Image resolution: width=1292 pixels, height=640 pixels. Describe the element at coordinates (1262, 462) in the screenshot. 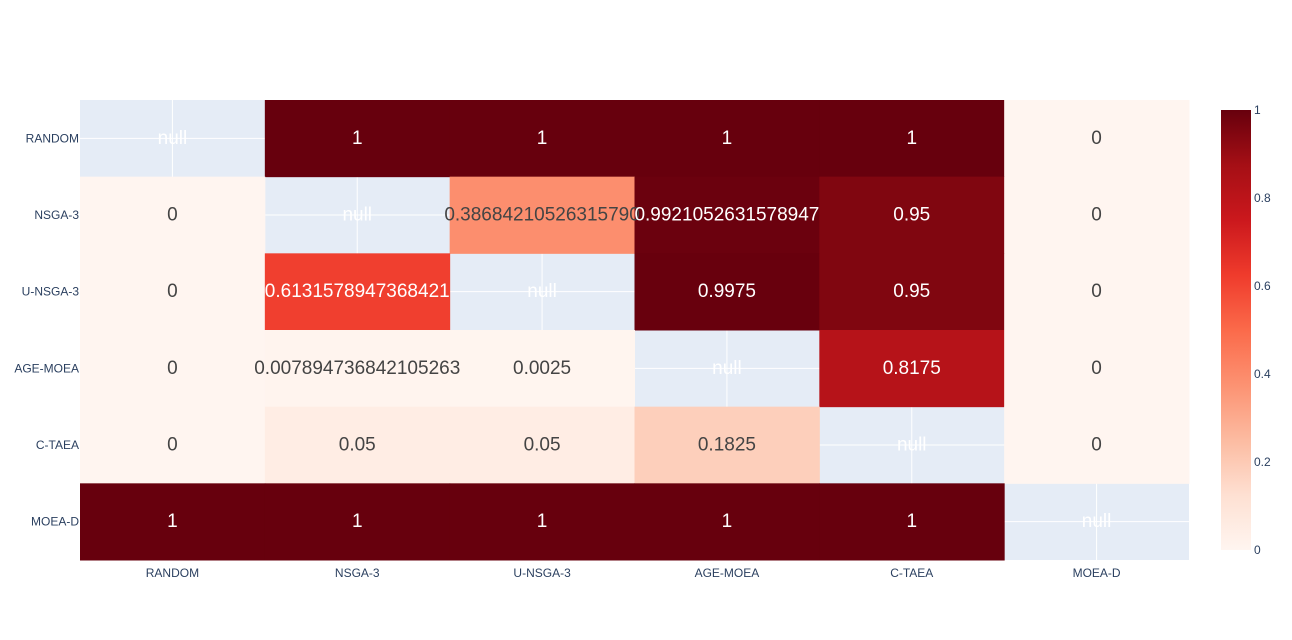

I see `colorbar-tick-label: 0.2` at that location.